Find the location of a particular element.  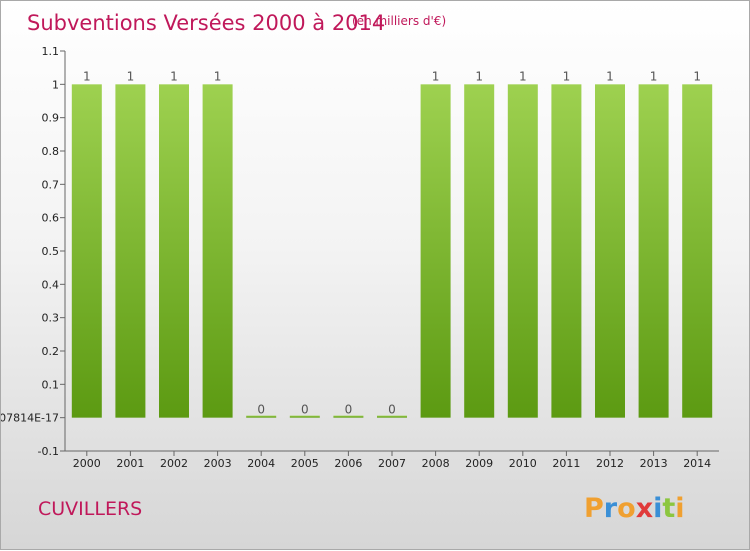

logo-letter: t is located at coordinates (668, 508).